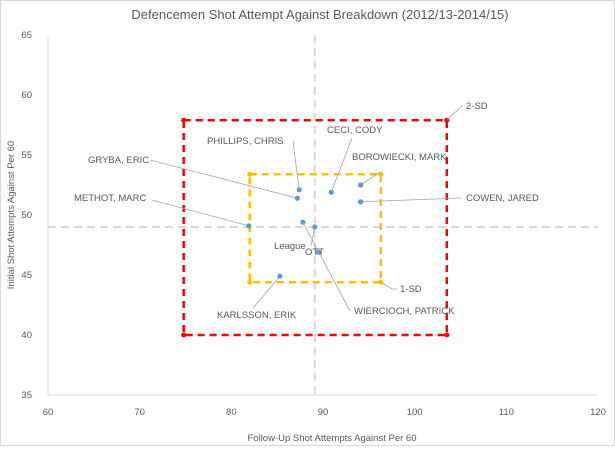 The height and width of the screenshot is (451, 615). Describe the element at coordinates (26, 95) in the screenshot. I see `y-tick-label: 60` at that location.